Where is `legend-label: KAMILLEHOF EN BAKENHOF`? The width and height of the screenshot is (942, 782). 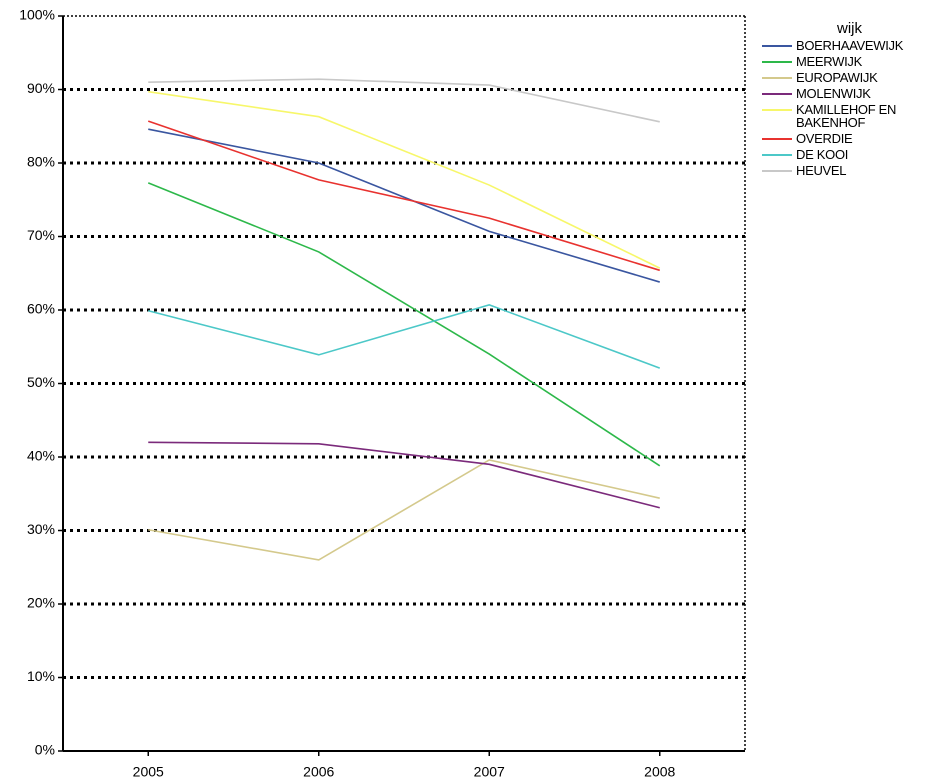 legend-label: KAMILLEHOF EN BAKENHOF is located at coordinates (846, 116).